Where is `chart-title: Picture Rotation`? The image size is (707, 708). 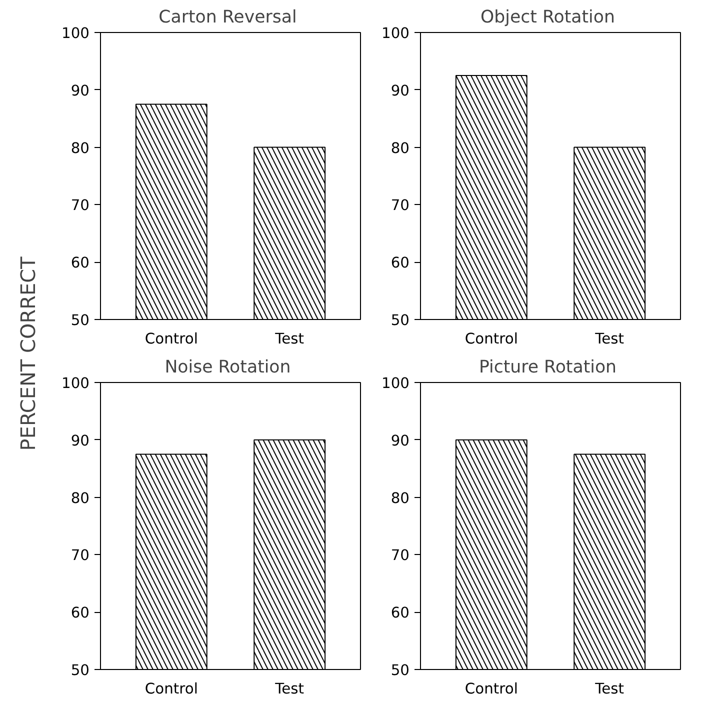 chart-title: Picture Rotation is located at coordinates (547, 368).